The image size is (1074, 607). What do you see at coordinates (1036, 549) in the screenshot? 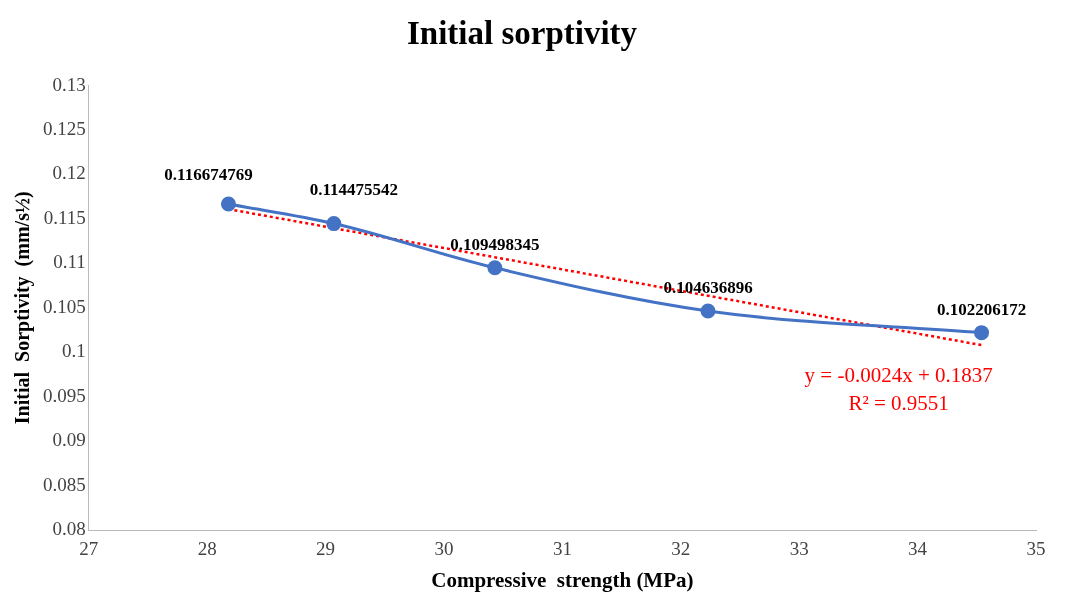
I see `x-tick-label: 35` at bounding box center [1036, 549].